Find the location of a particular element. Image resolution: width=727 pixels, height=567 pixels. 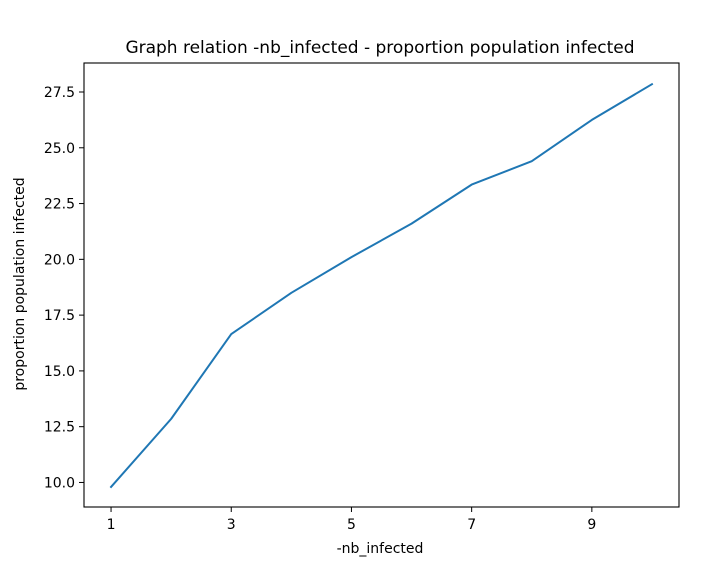

x-tick-label: 9 is located at coordinates (591, 525).